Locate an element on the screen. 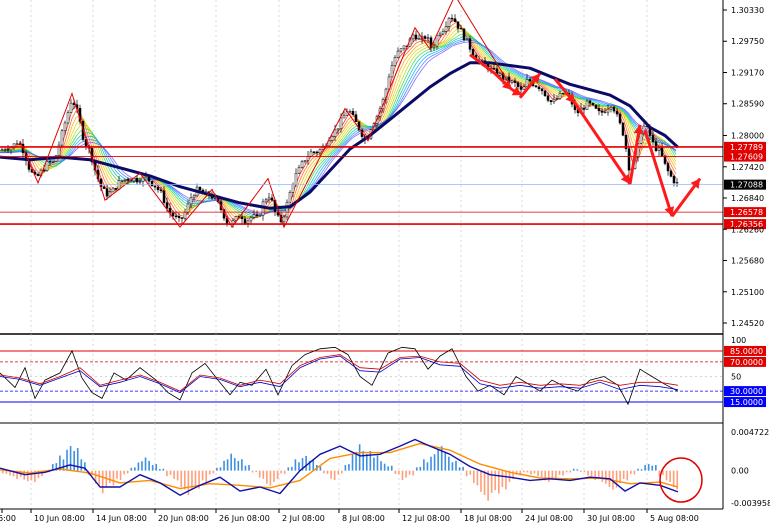 This screenshot has width=770, height=525. projection-arrows is located at coordinates (585, 135).